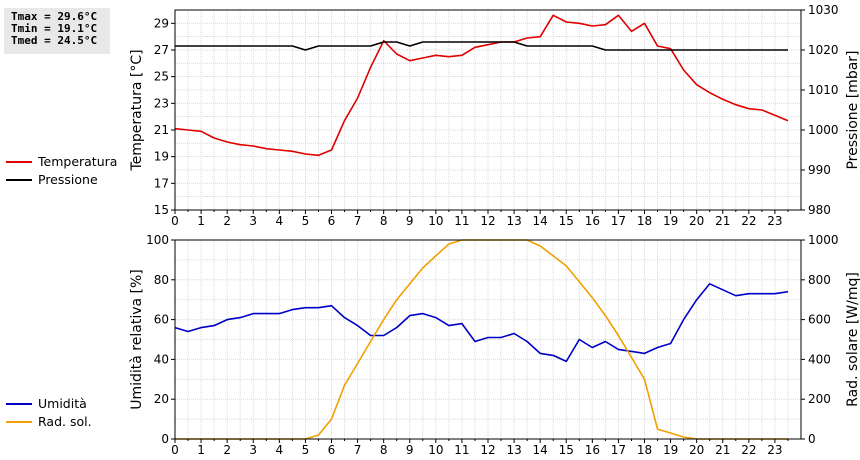 Image resolution: width=860 pixels, height=460 pixels. What do you see at coordinates (201, 450) in the screenshot?
I see `bottom-x-tick-label: 1` at bounding box center [201, 450].